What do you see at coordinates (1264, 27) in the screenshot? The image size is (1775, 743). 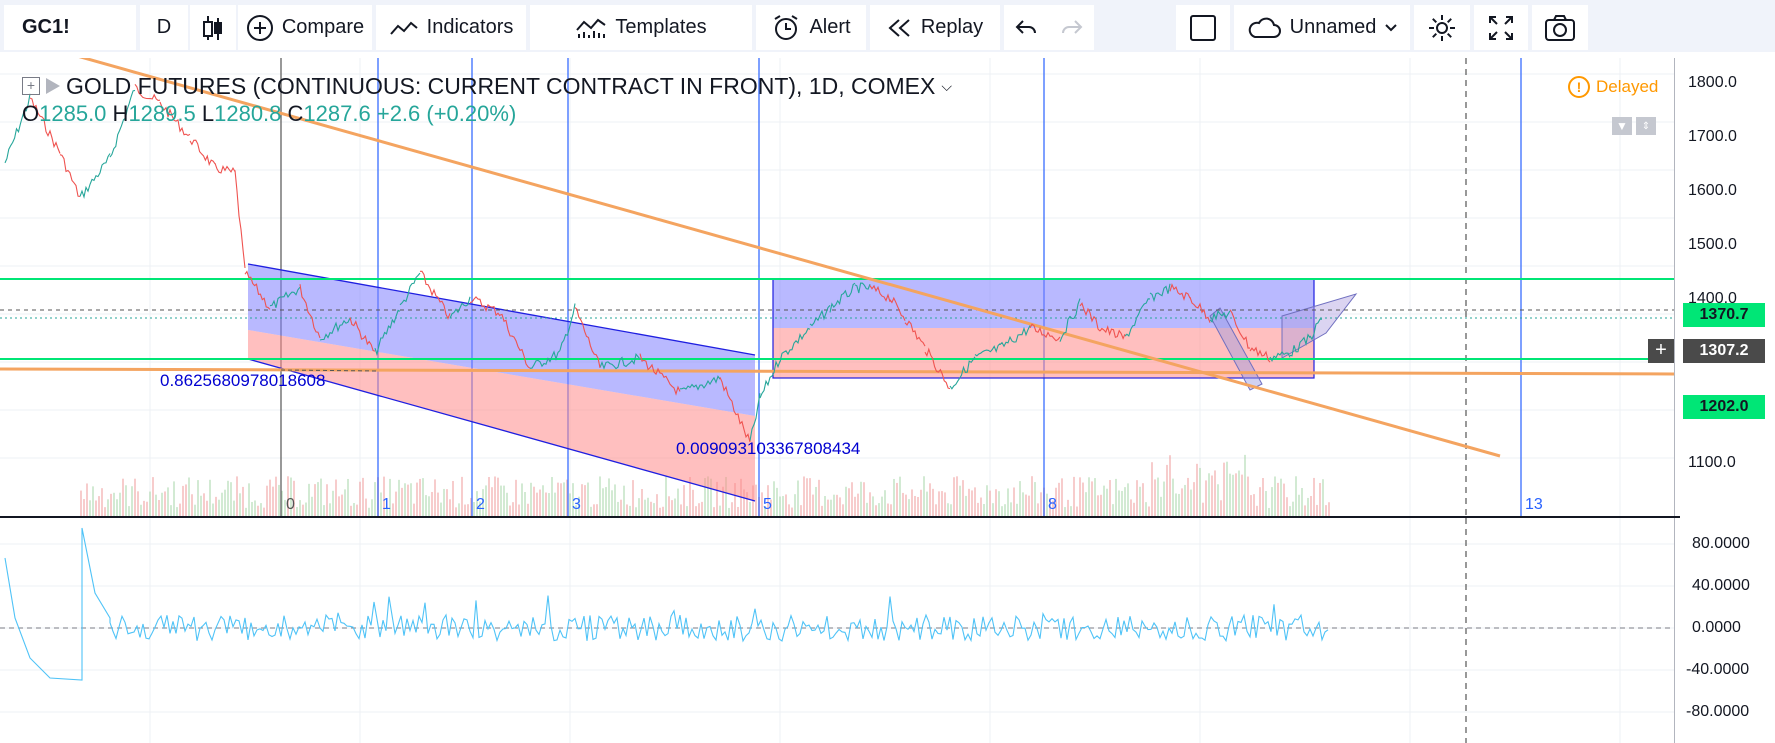 I see `cloud-icon` at bounding box center [1264, 27].